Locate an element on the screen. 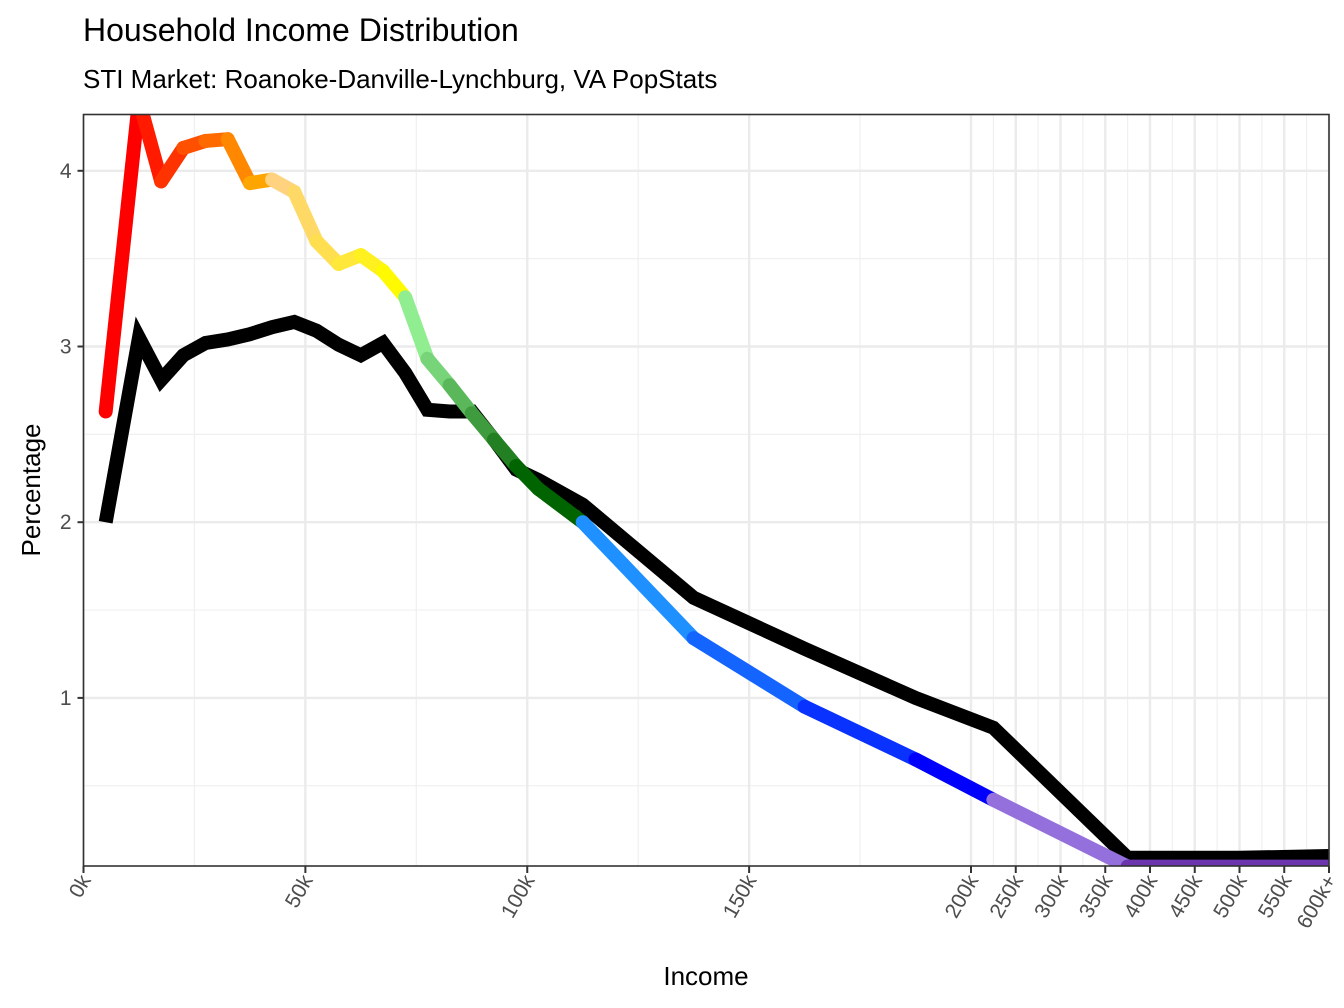 The height and width of the screenshot is (1008, 1344). x-tick-label: 450k is located at coordinates (1185, 896).